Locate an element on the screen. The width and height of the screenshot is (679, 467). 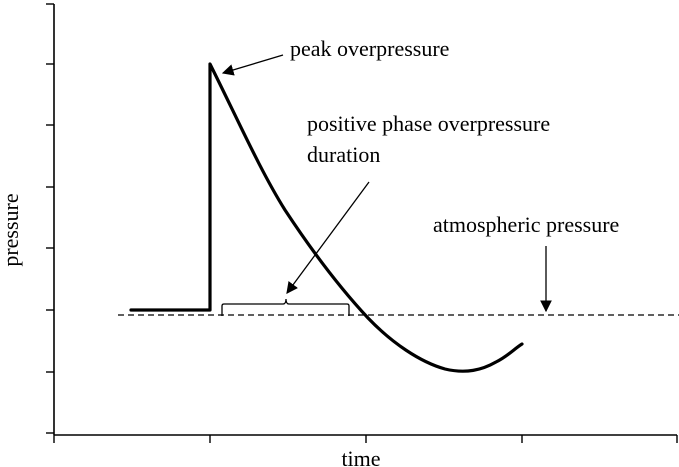
duration-label-line1: positive phase overpressure is located at coordinates (428, 123).